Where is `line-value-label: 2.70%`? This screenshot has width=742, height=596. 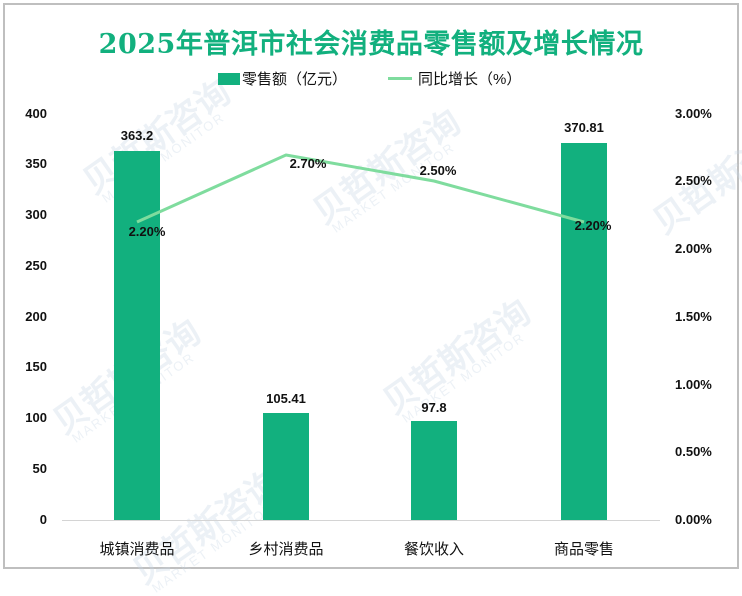 line-value-label: 2.70% is located at coordinates (308, 163).